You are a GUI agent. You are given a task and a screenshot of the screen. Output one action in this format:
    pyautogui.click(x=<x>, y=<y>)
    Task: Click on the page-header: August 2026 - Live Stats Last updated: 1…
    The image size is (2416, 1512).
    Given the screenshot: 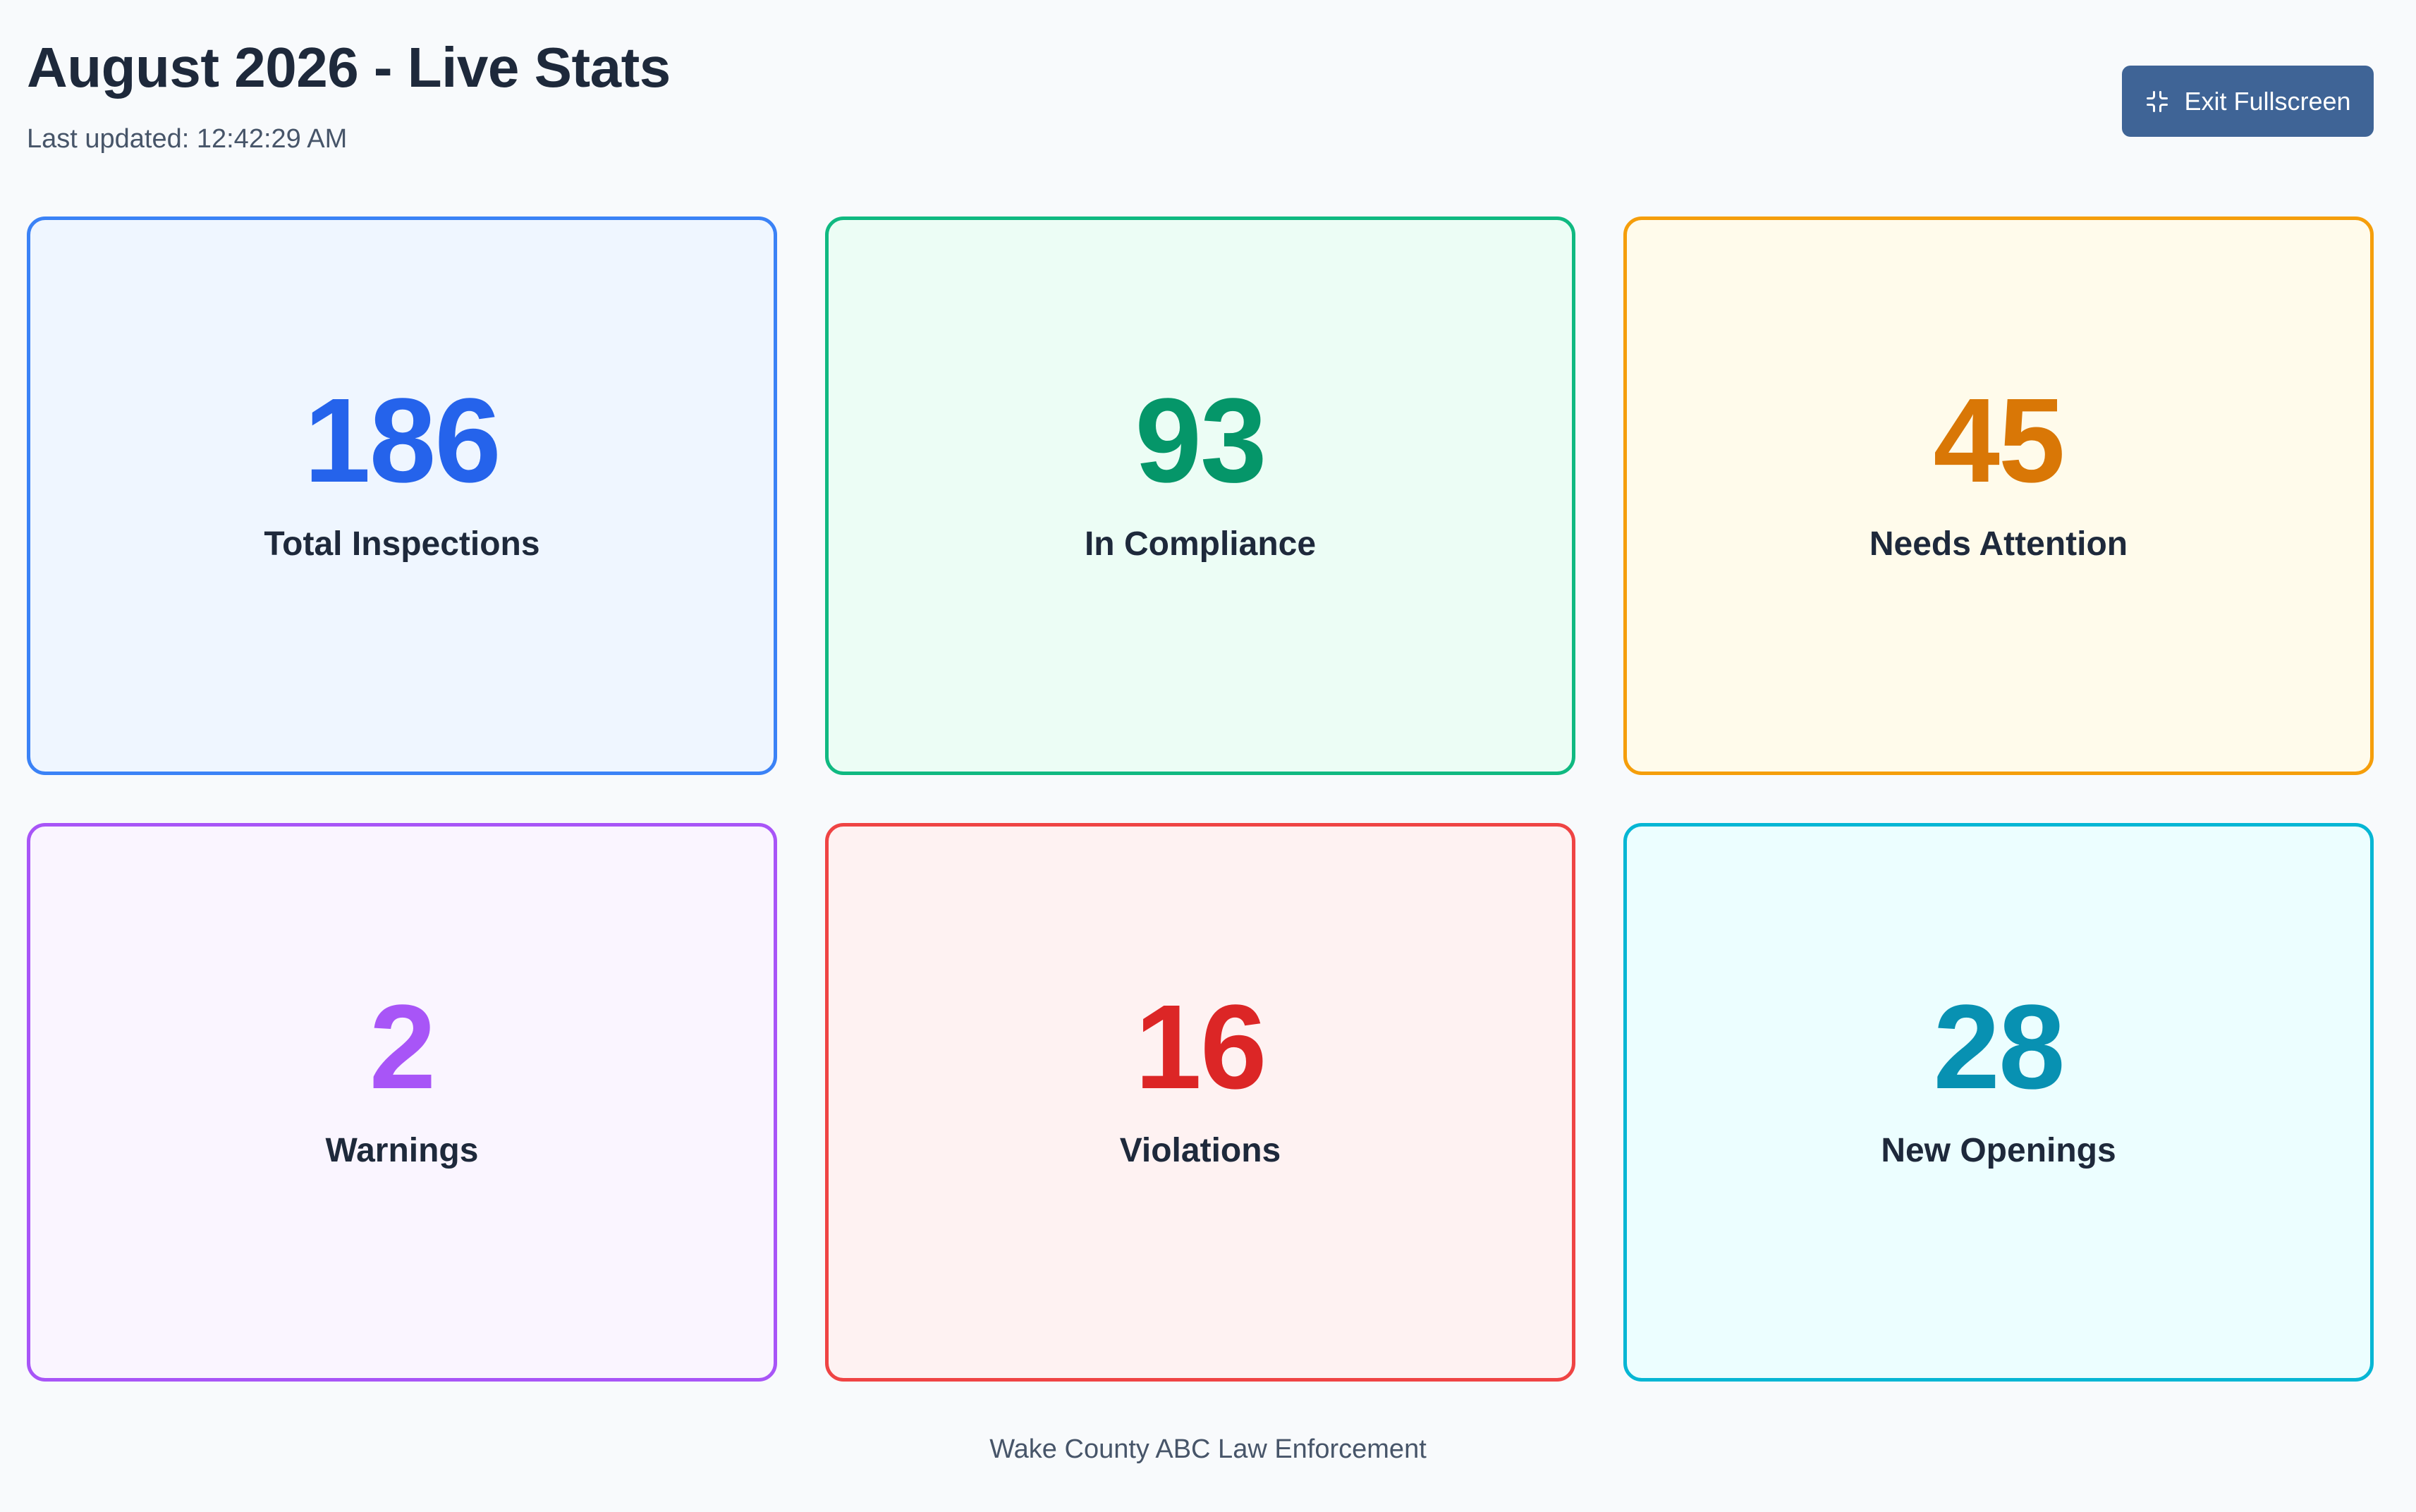 What is the action you would take?
    pyautogui.click(x=349, y=95)
    